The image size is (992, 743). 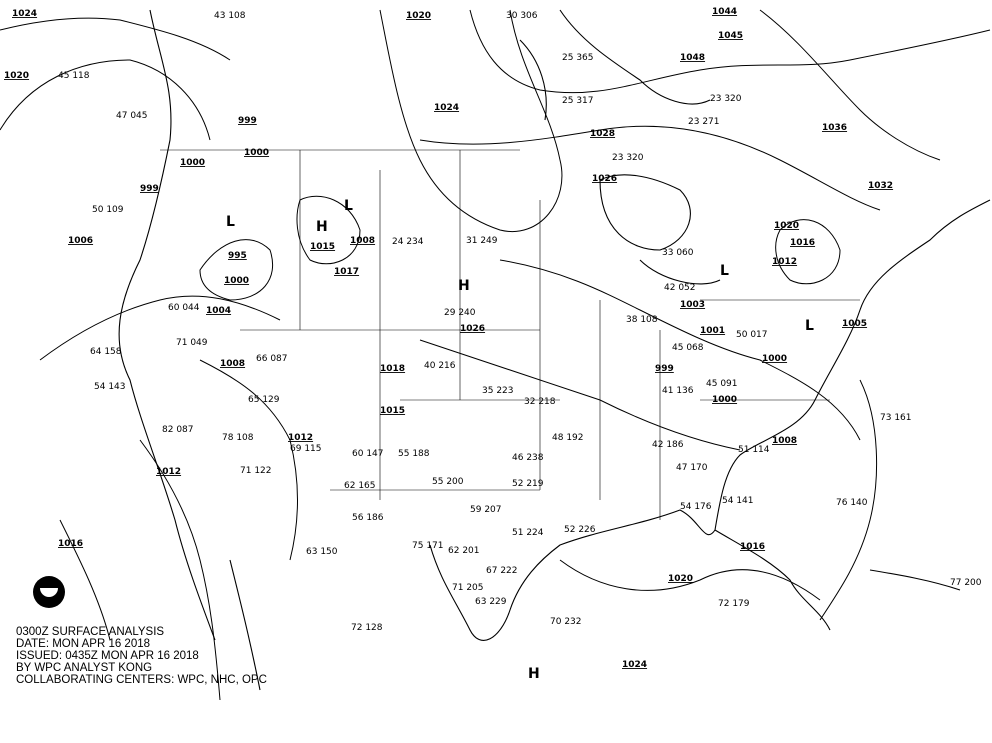 What do you see at coordinates (256, 471) in the screenshot?
I see `station-plot: 71 122` at bounding box center [256, 471].